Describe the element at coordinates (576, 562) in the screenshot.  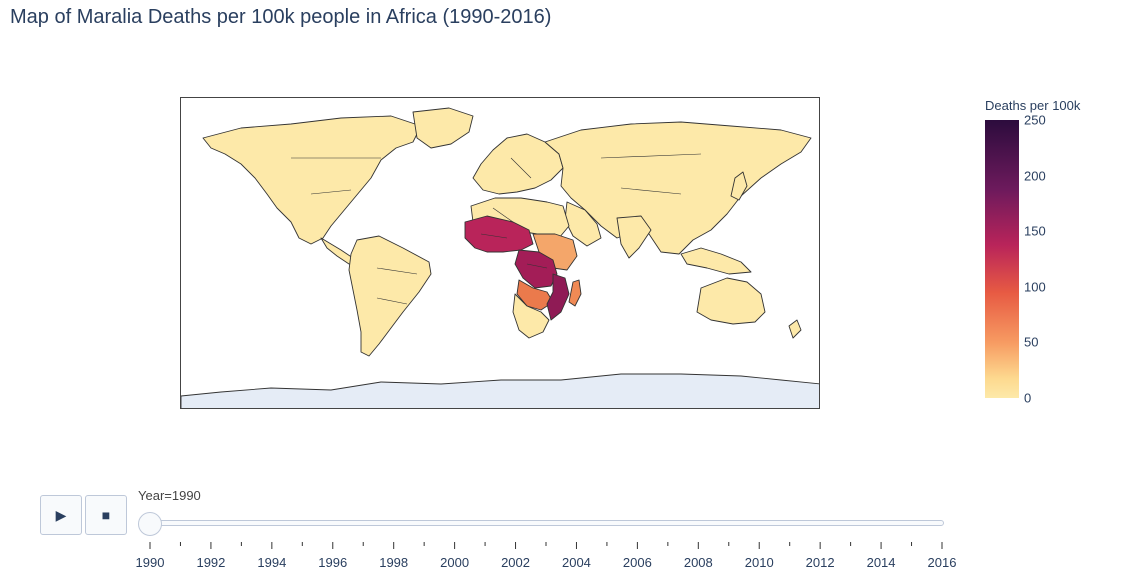
I see `slider-year-label: 2004` at that location.